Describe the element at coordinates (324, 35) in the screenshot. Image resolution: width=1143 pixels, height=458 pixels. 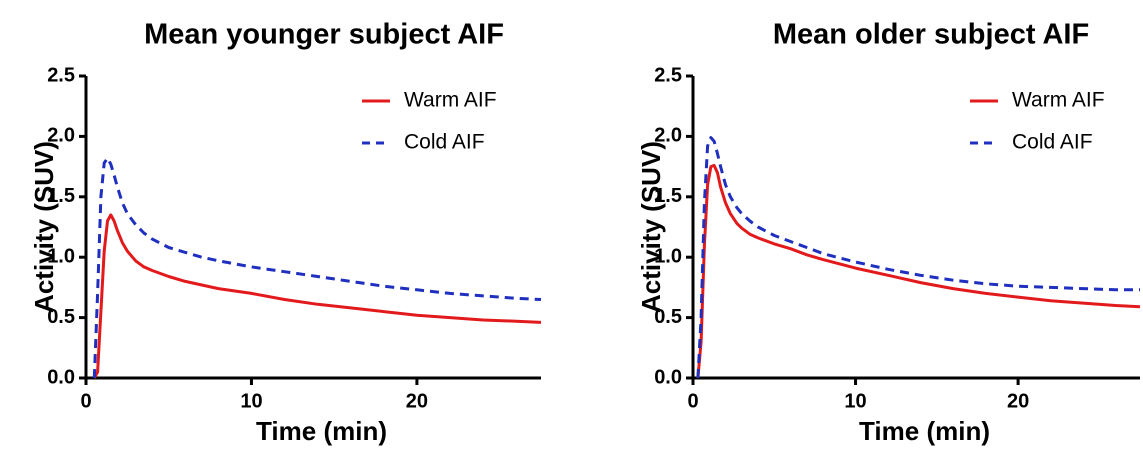
I see `chart-title: Mean younger subject AIF` at that location.